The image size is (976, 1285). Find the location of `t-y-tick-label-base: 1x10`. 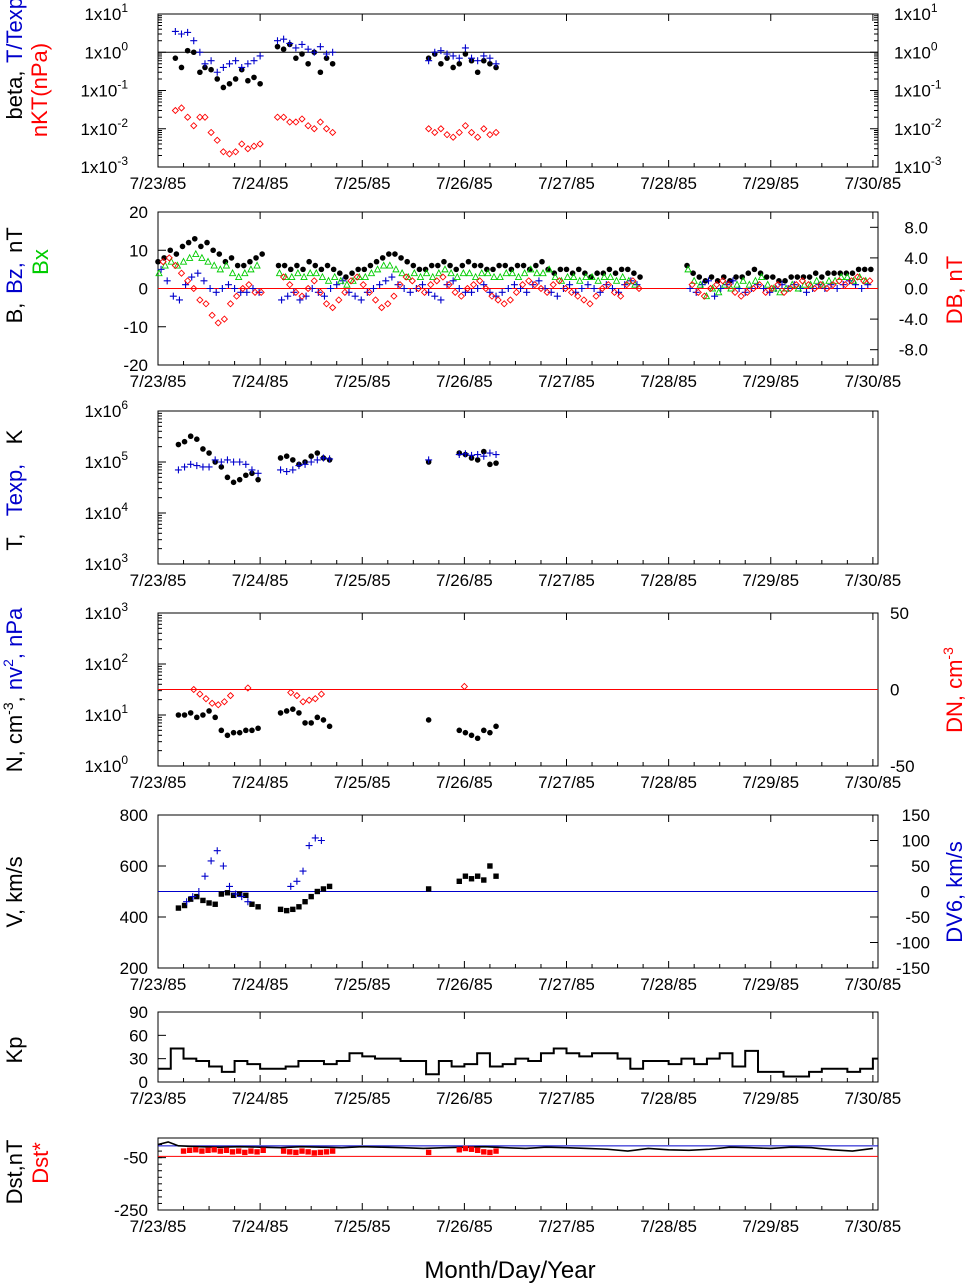

t-y-tick-label-base: 1x10 is located at coordinates (102, 411).